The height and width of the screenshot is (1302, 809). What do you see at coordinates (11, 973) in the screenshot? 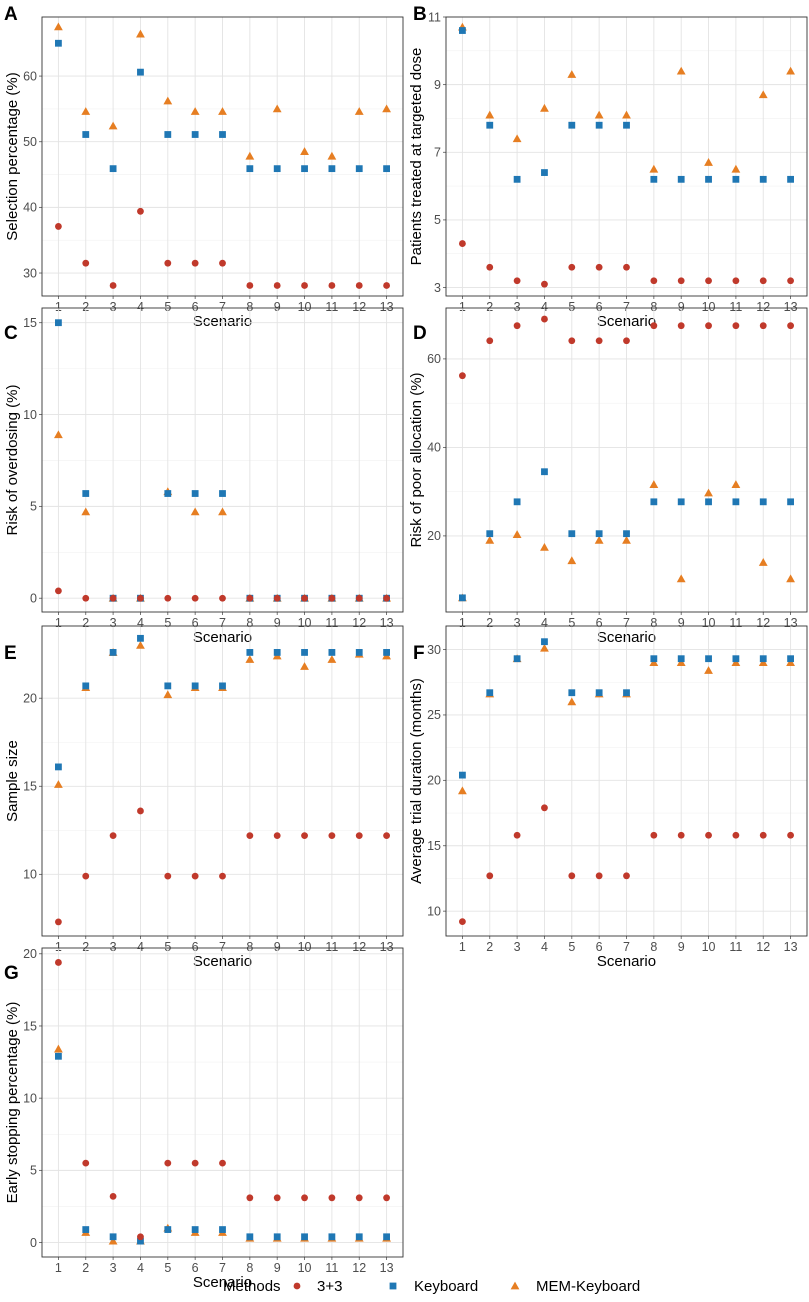
I see `panel-letter: G` at bounding box center [11, 973].